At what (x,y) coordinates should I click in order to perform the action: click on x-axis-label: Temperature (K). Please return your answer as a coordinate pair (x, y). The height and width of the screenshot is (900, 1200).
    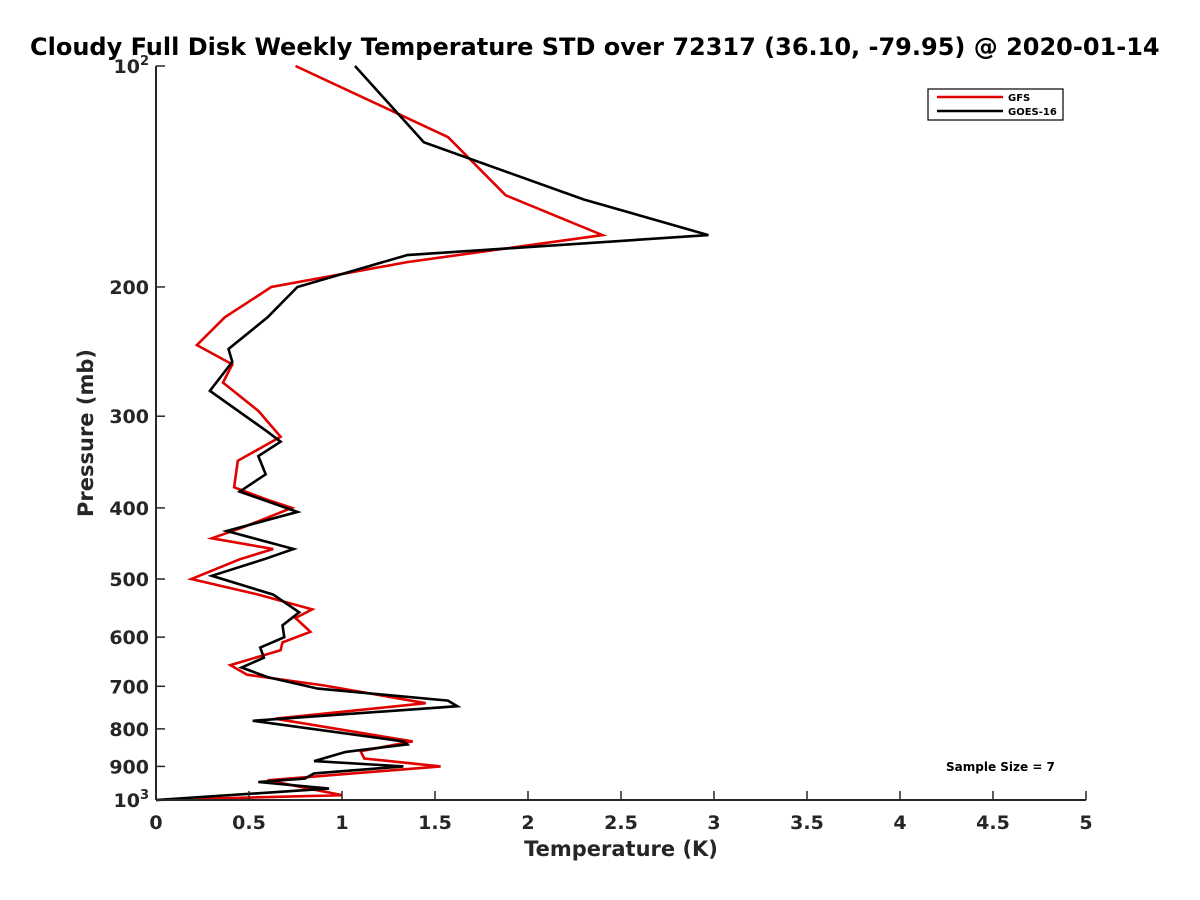
    Looking at the image, I should click on (621, 849).